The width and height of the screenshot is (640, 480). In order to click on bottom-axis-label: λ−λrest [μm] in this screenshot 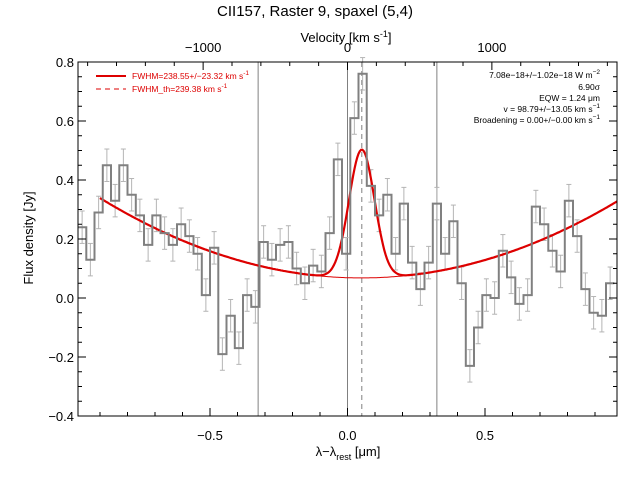, I will do `click(348, 453)`.